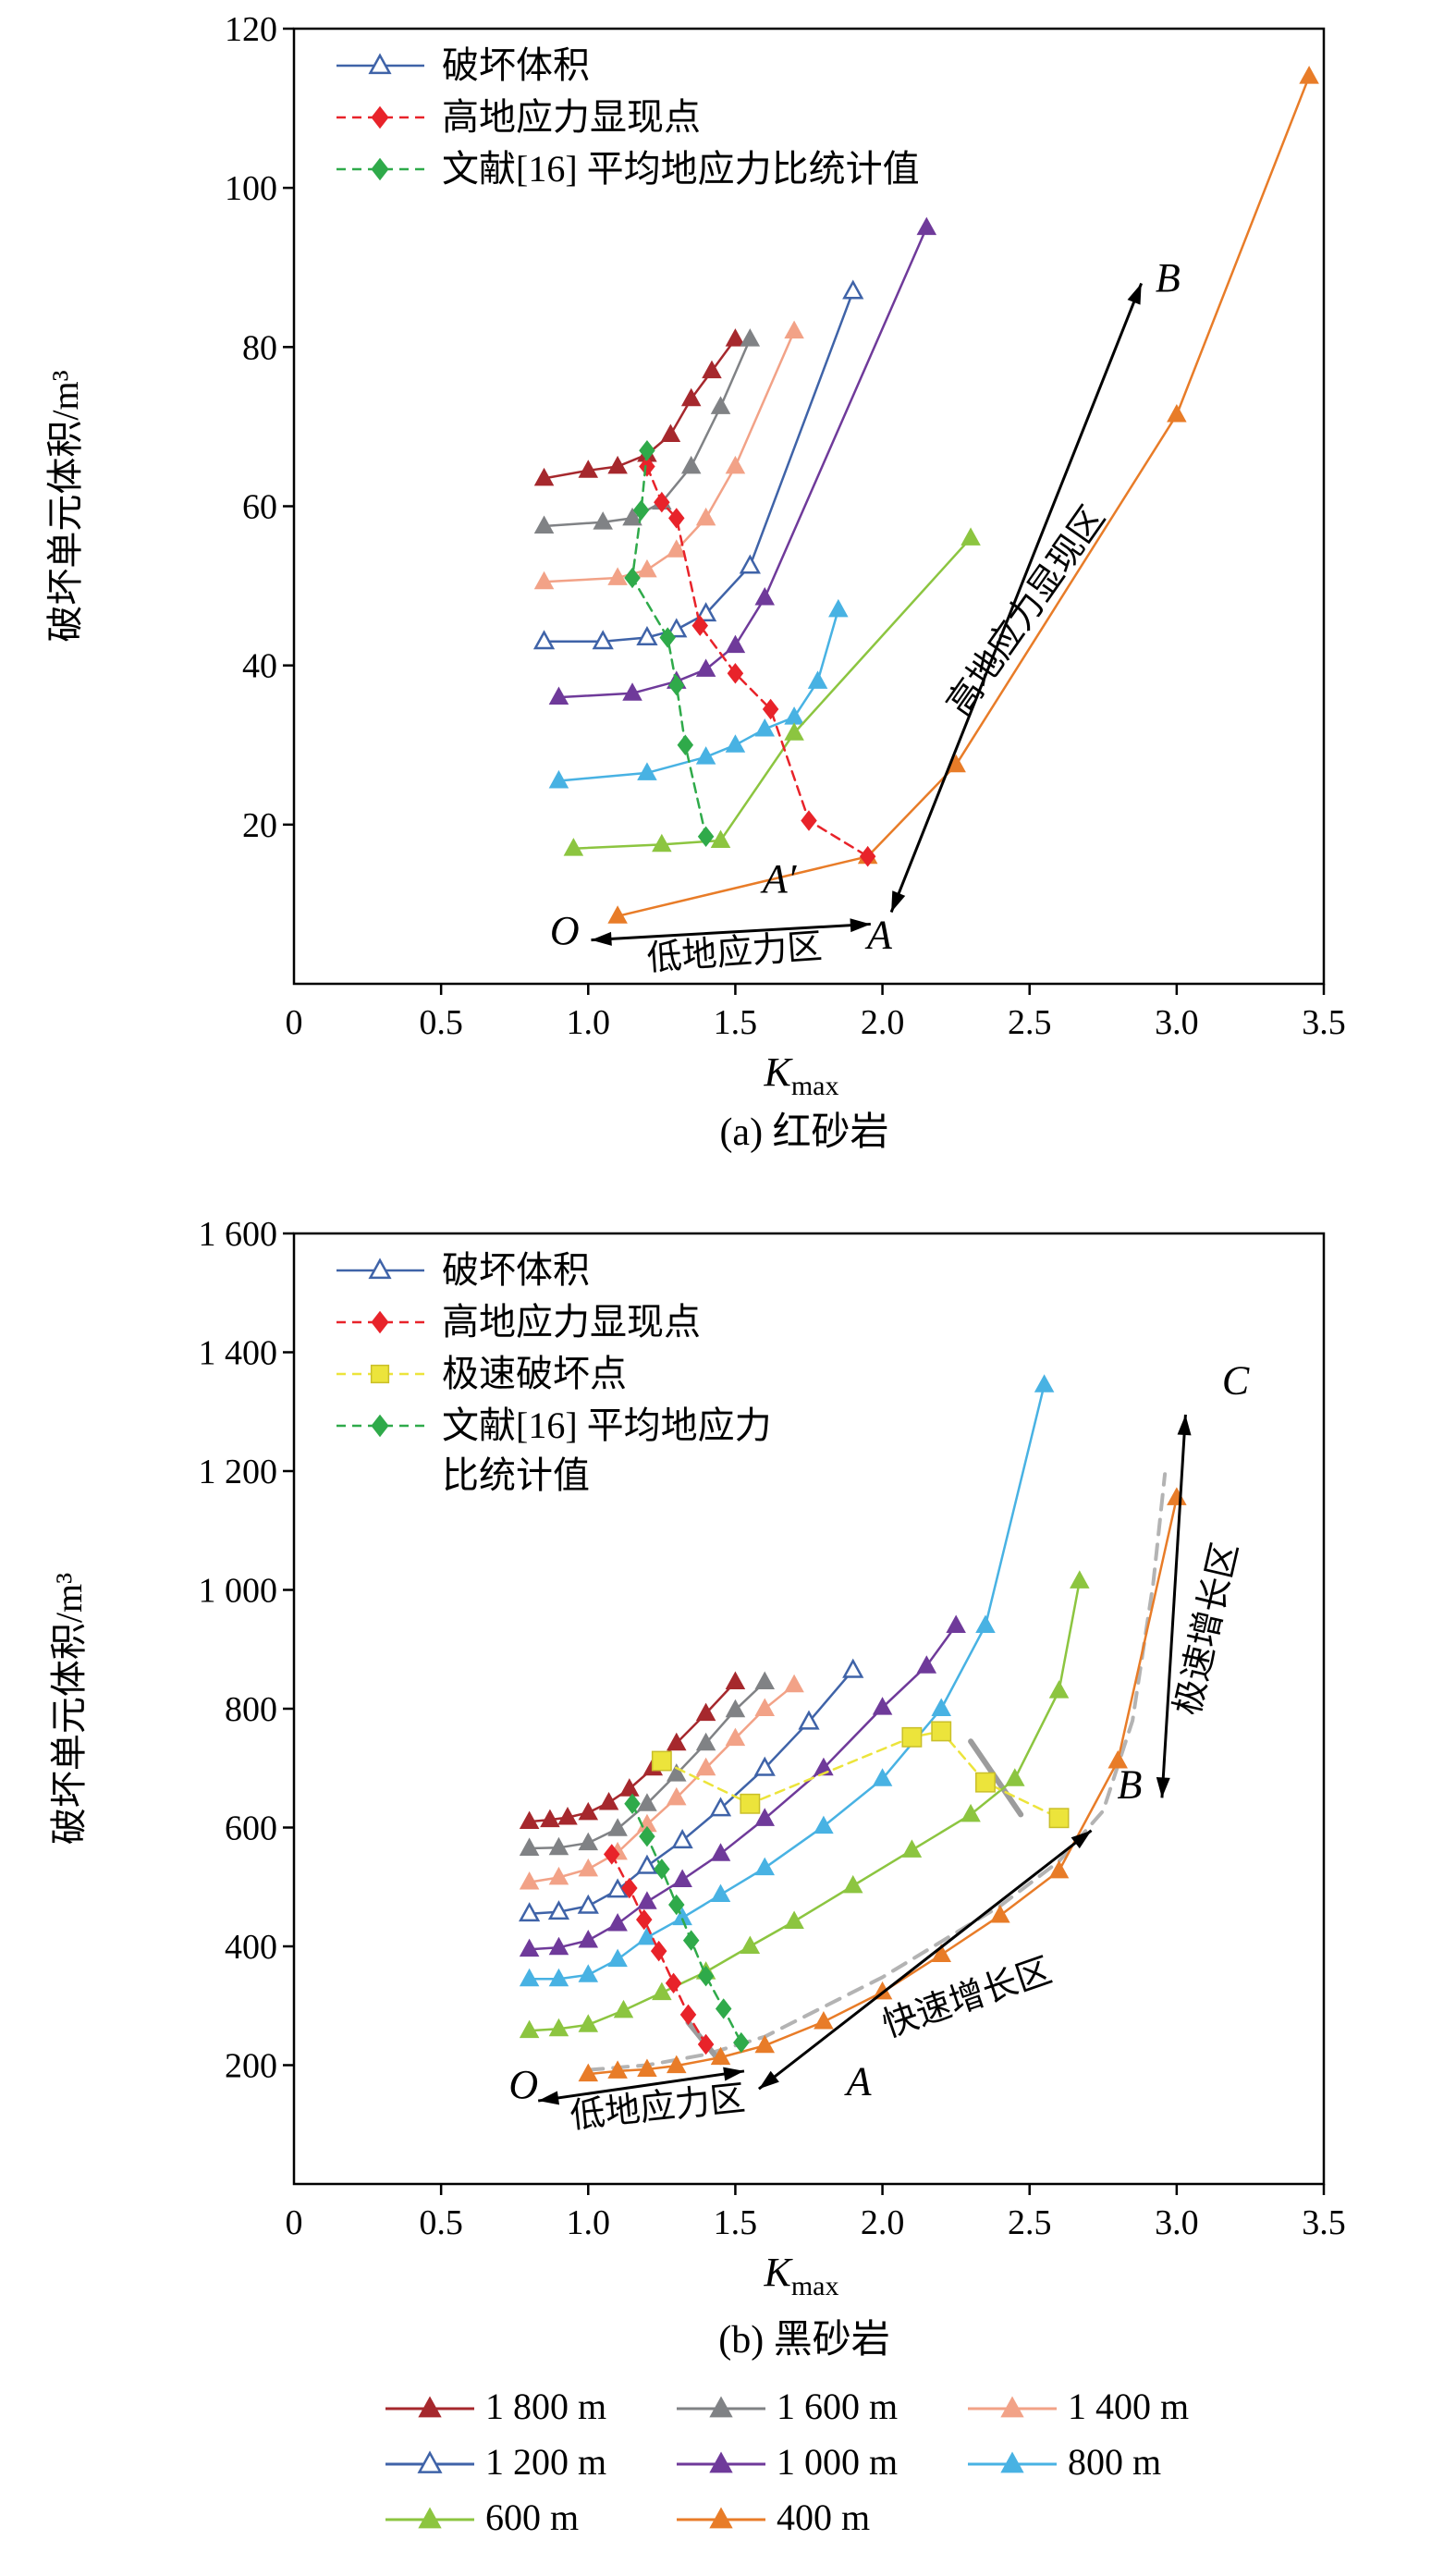  Describe the element at coordinates (251, 1709) in the screenshot. I see `y-tick-label: 800` at that location.